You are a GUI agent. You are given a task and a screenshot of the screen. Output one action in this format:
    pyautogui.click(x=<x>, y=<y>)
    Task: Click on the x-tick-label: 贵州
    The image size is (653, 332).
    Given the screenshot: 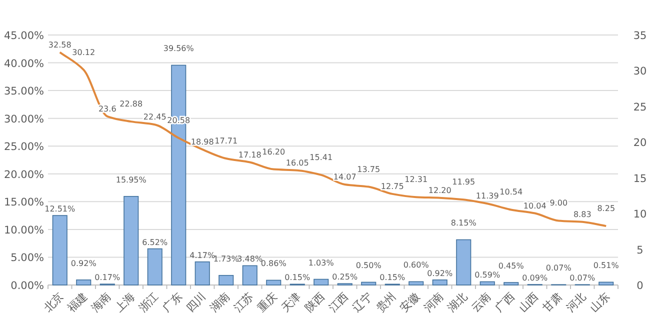 What is the action you would take?
    pyautogui.click(x=386, y=302)
    